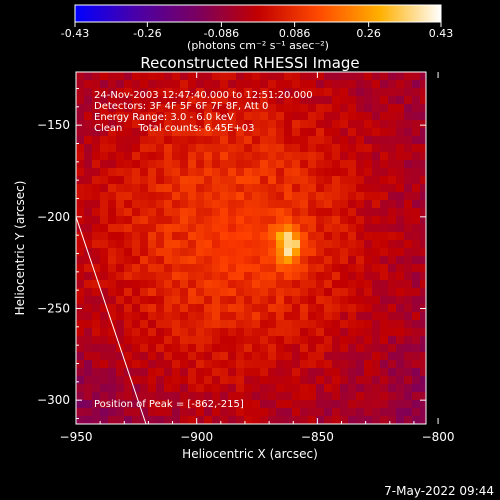 This screenshot has height=500, width=500. I want to click on x-tick-label: −850, so click(317, 437).